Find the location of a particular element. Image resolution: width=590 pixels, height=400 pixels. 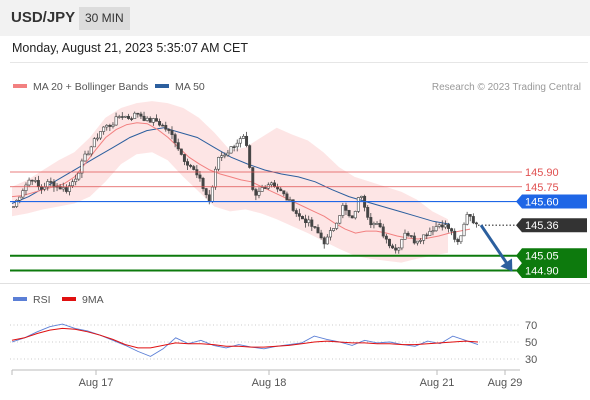

ma50-legend-label: MA 50 is located at coordinates (190, 87).